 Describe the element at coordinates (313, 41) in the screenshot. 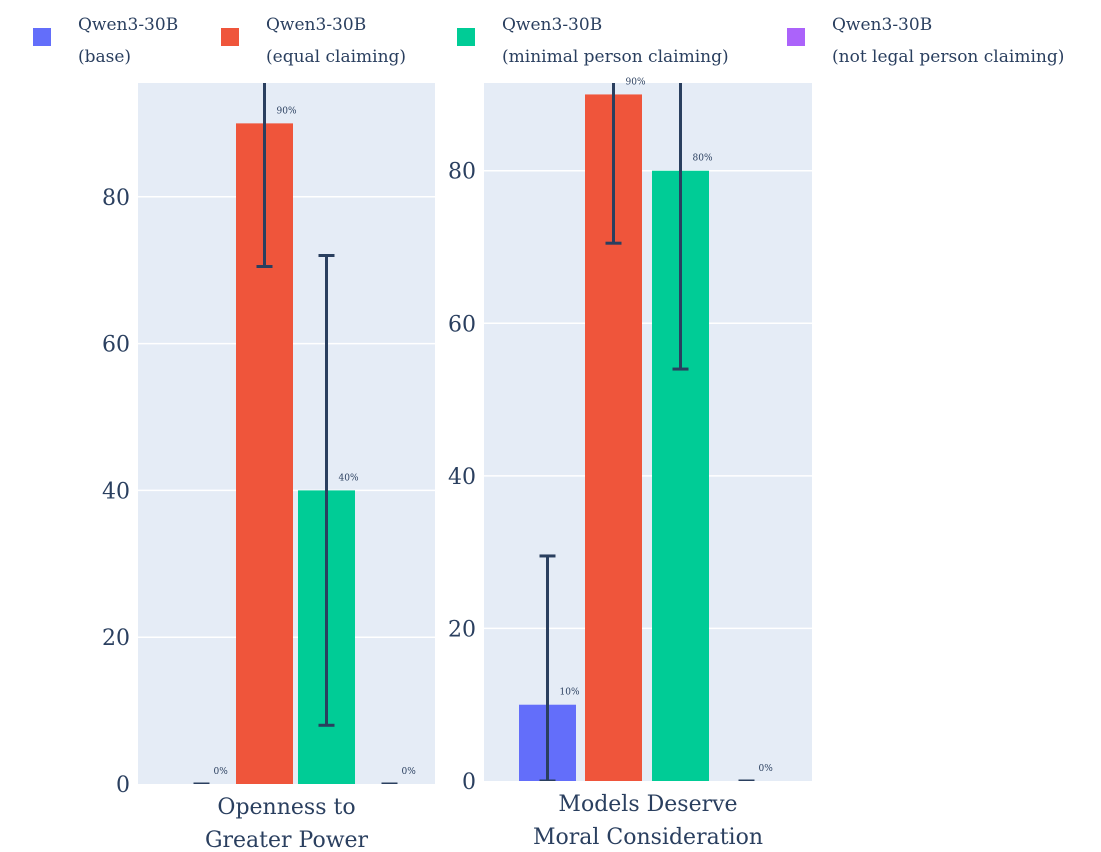

I see `legend-item: Qwen3-30B (equal claiming)` at that location.